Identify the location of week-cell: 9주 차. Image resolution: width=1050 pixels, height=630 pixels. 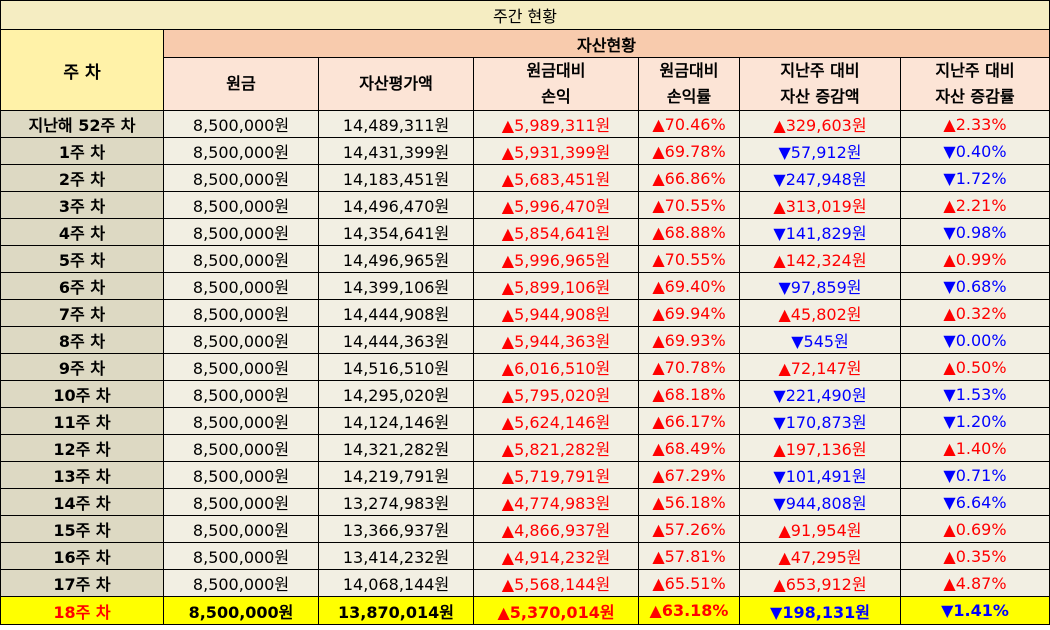
(82, 367).